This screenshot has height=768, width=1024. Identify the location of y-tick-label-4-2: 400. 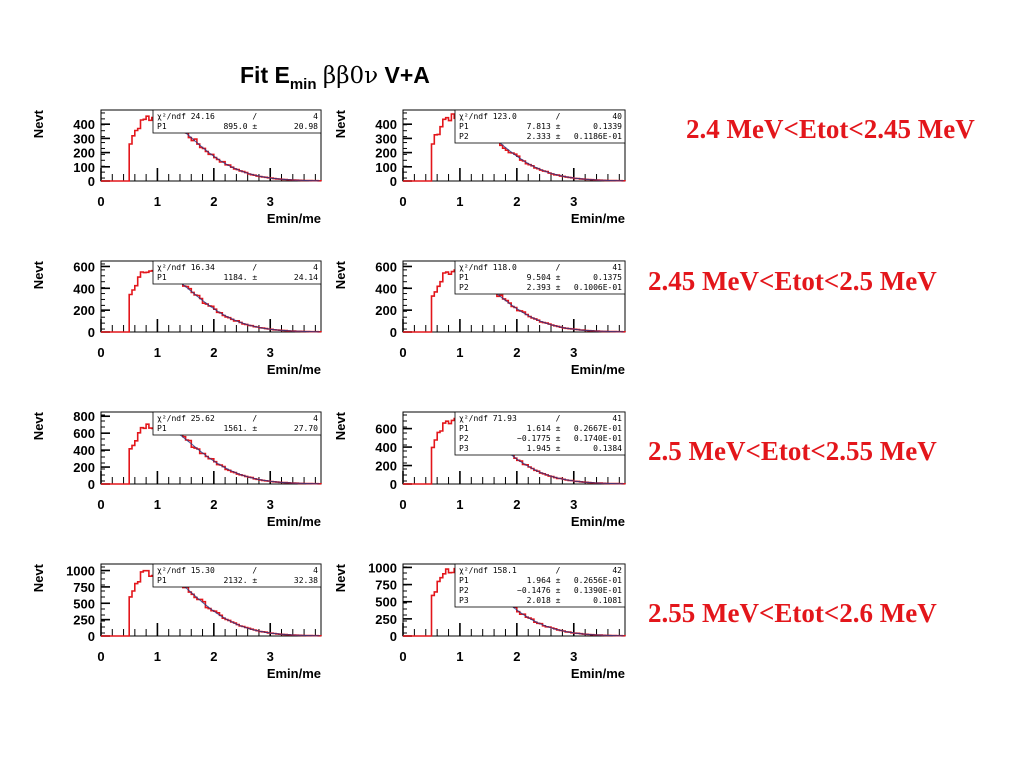
(386, 288).